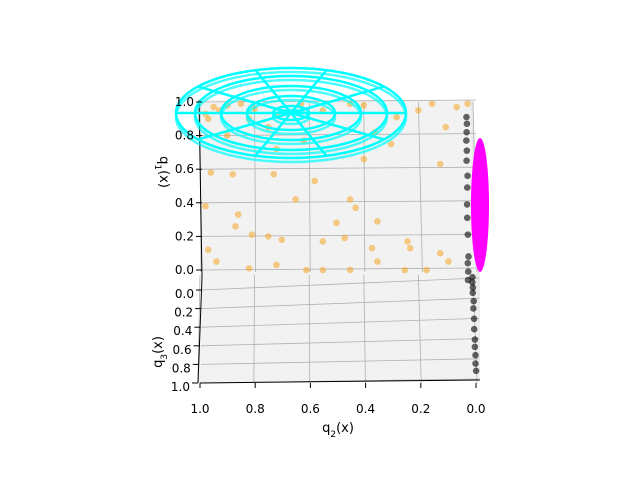 This screenshot has height=480, width=640. Describe the element at coordinates (184, 270) in the screenshot. I see `z-tick-label: 0.0` at that location.